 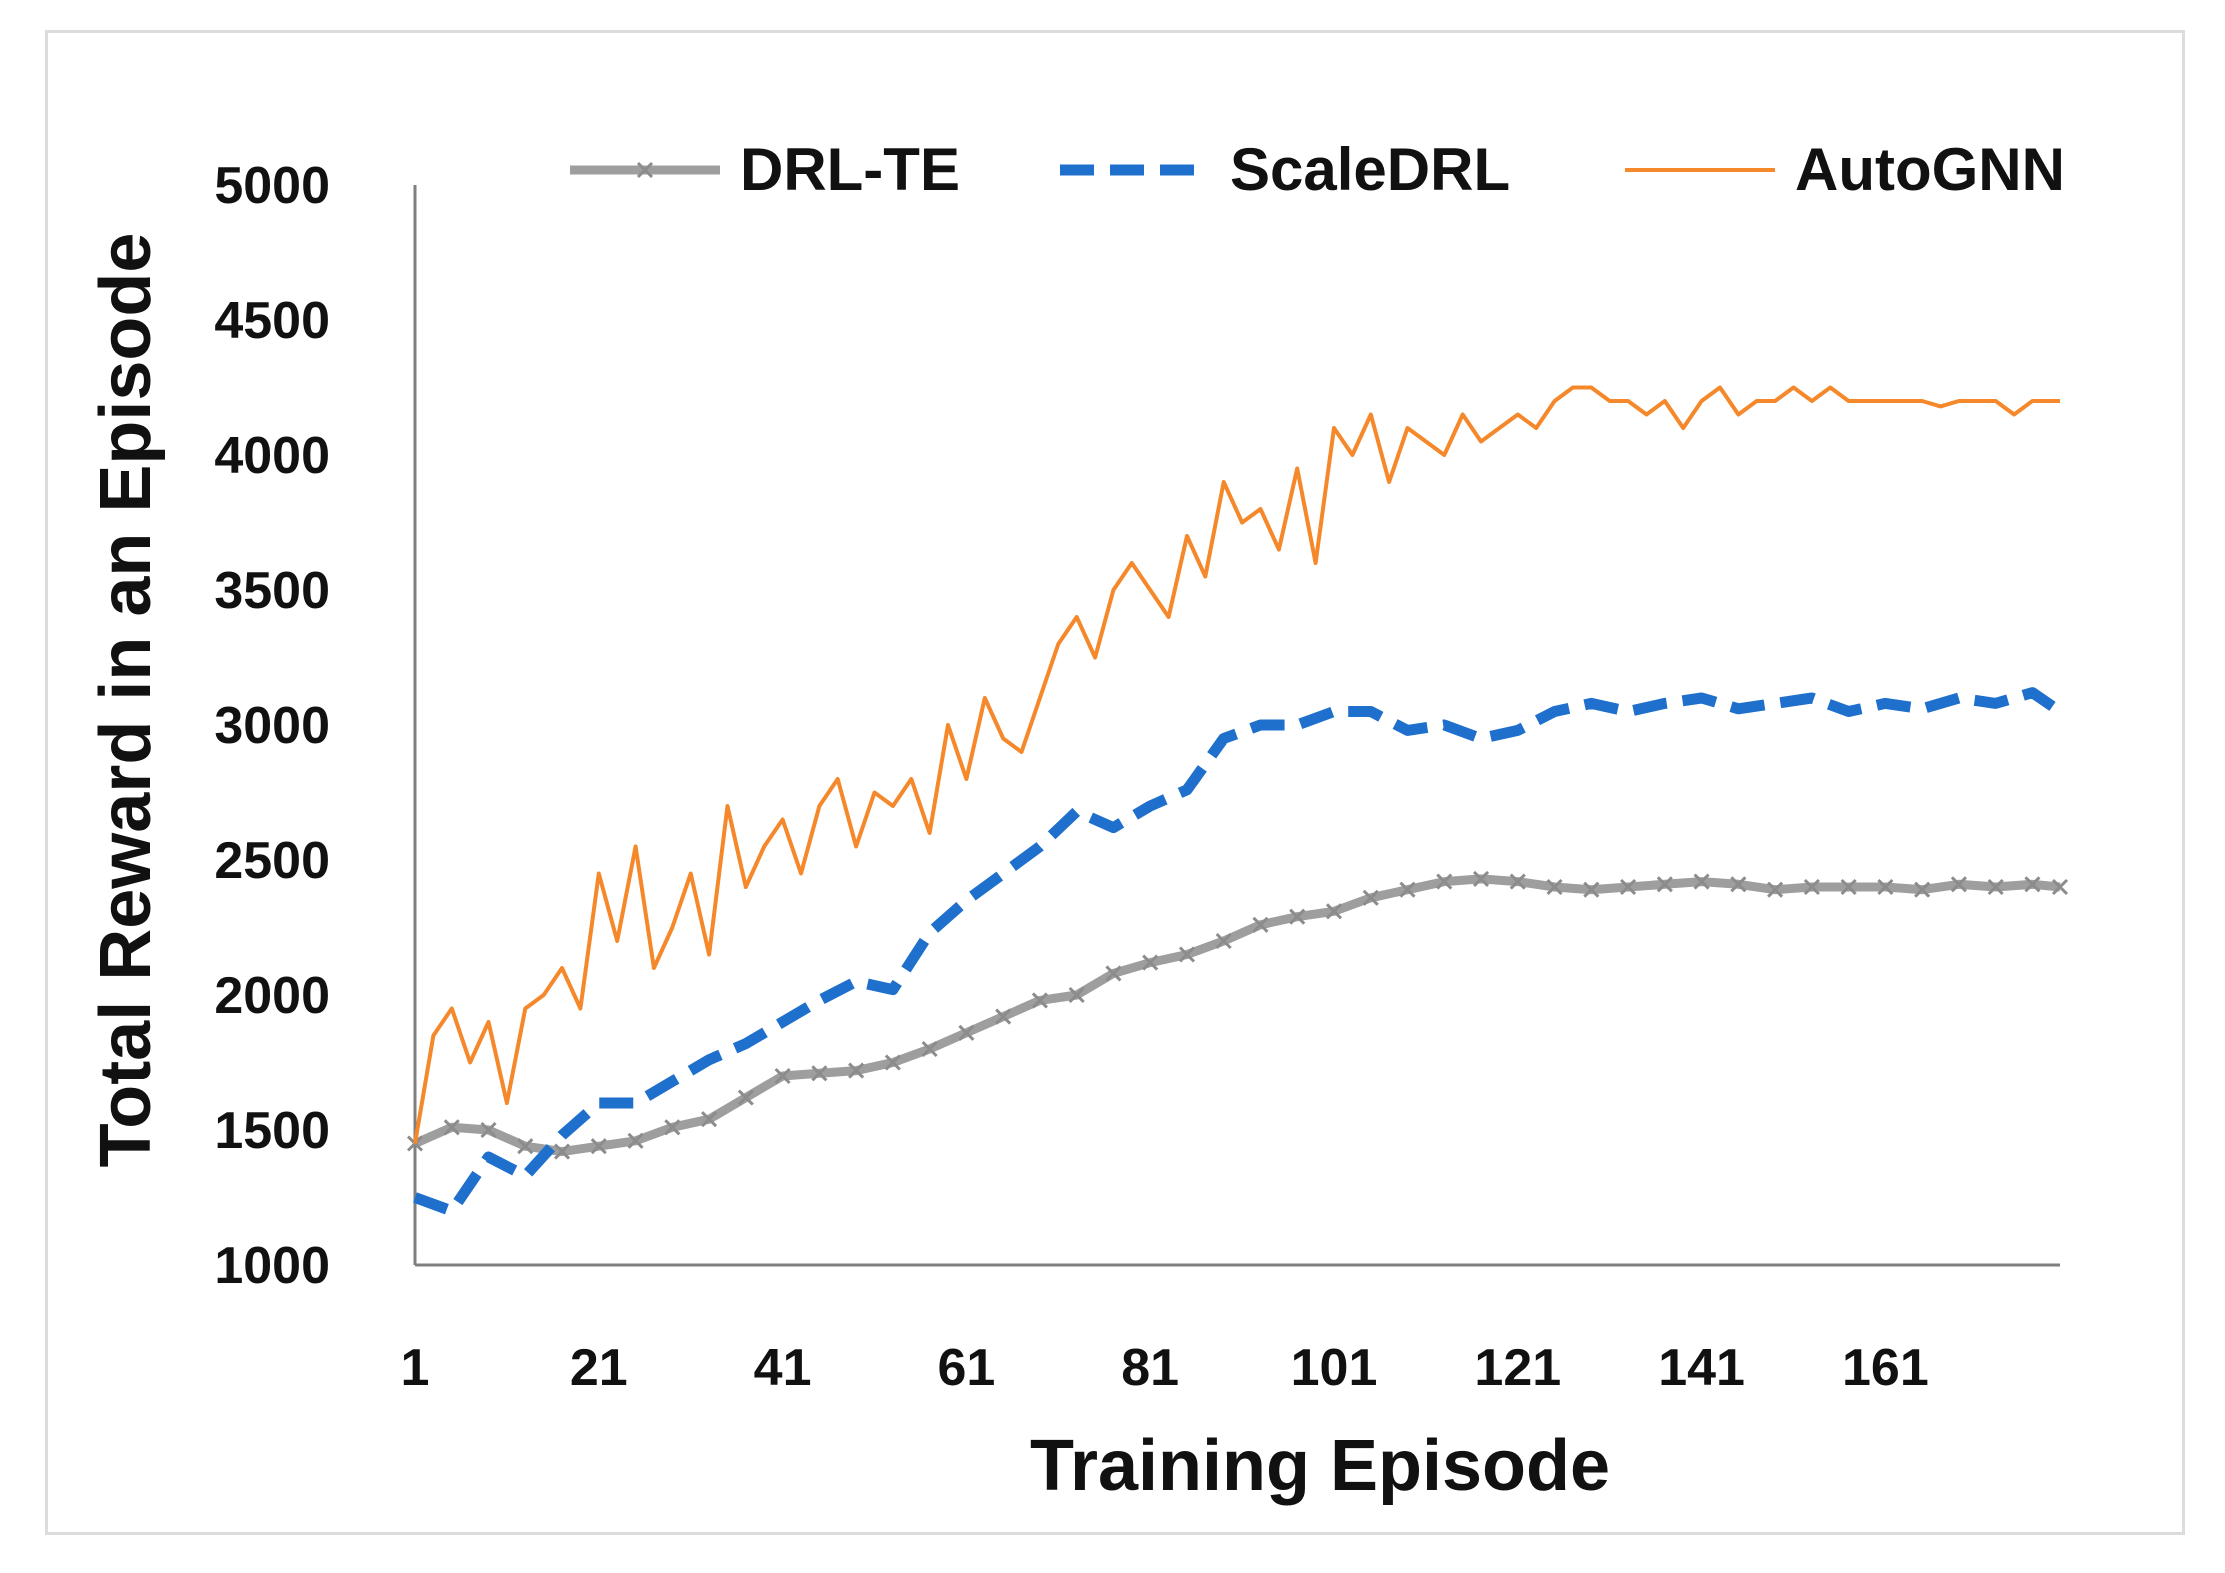 I want to click on x-tick-label: 1, so click(x=415, y=1368).